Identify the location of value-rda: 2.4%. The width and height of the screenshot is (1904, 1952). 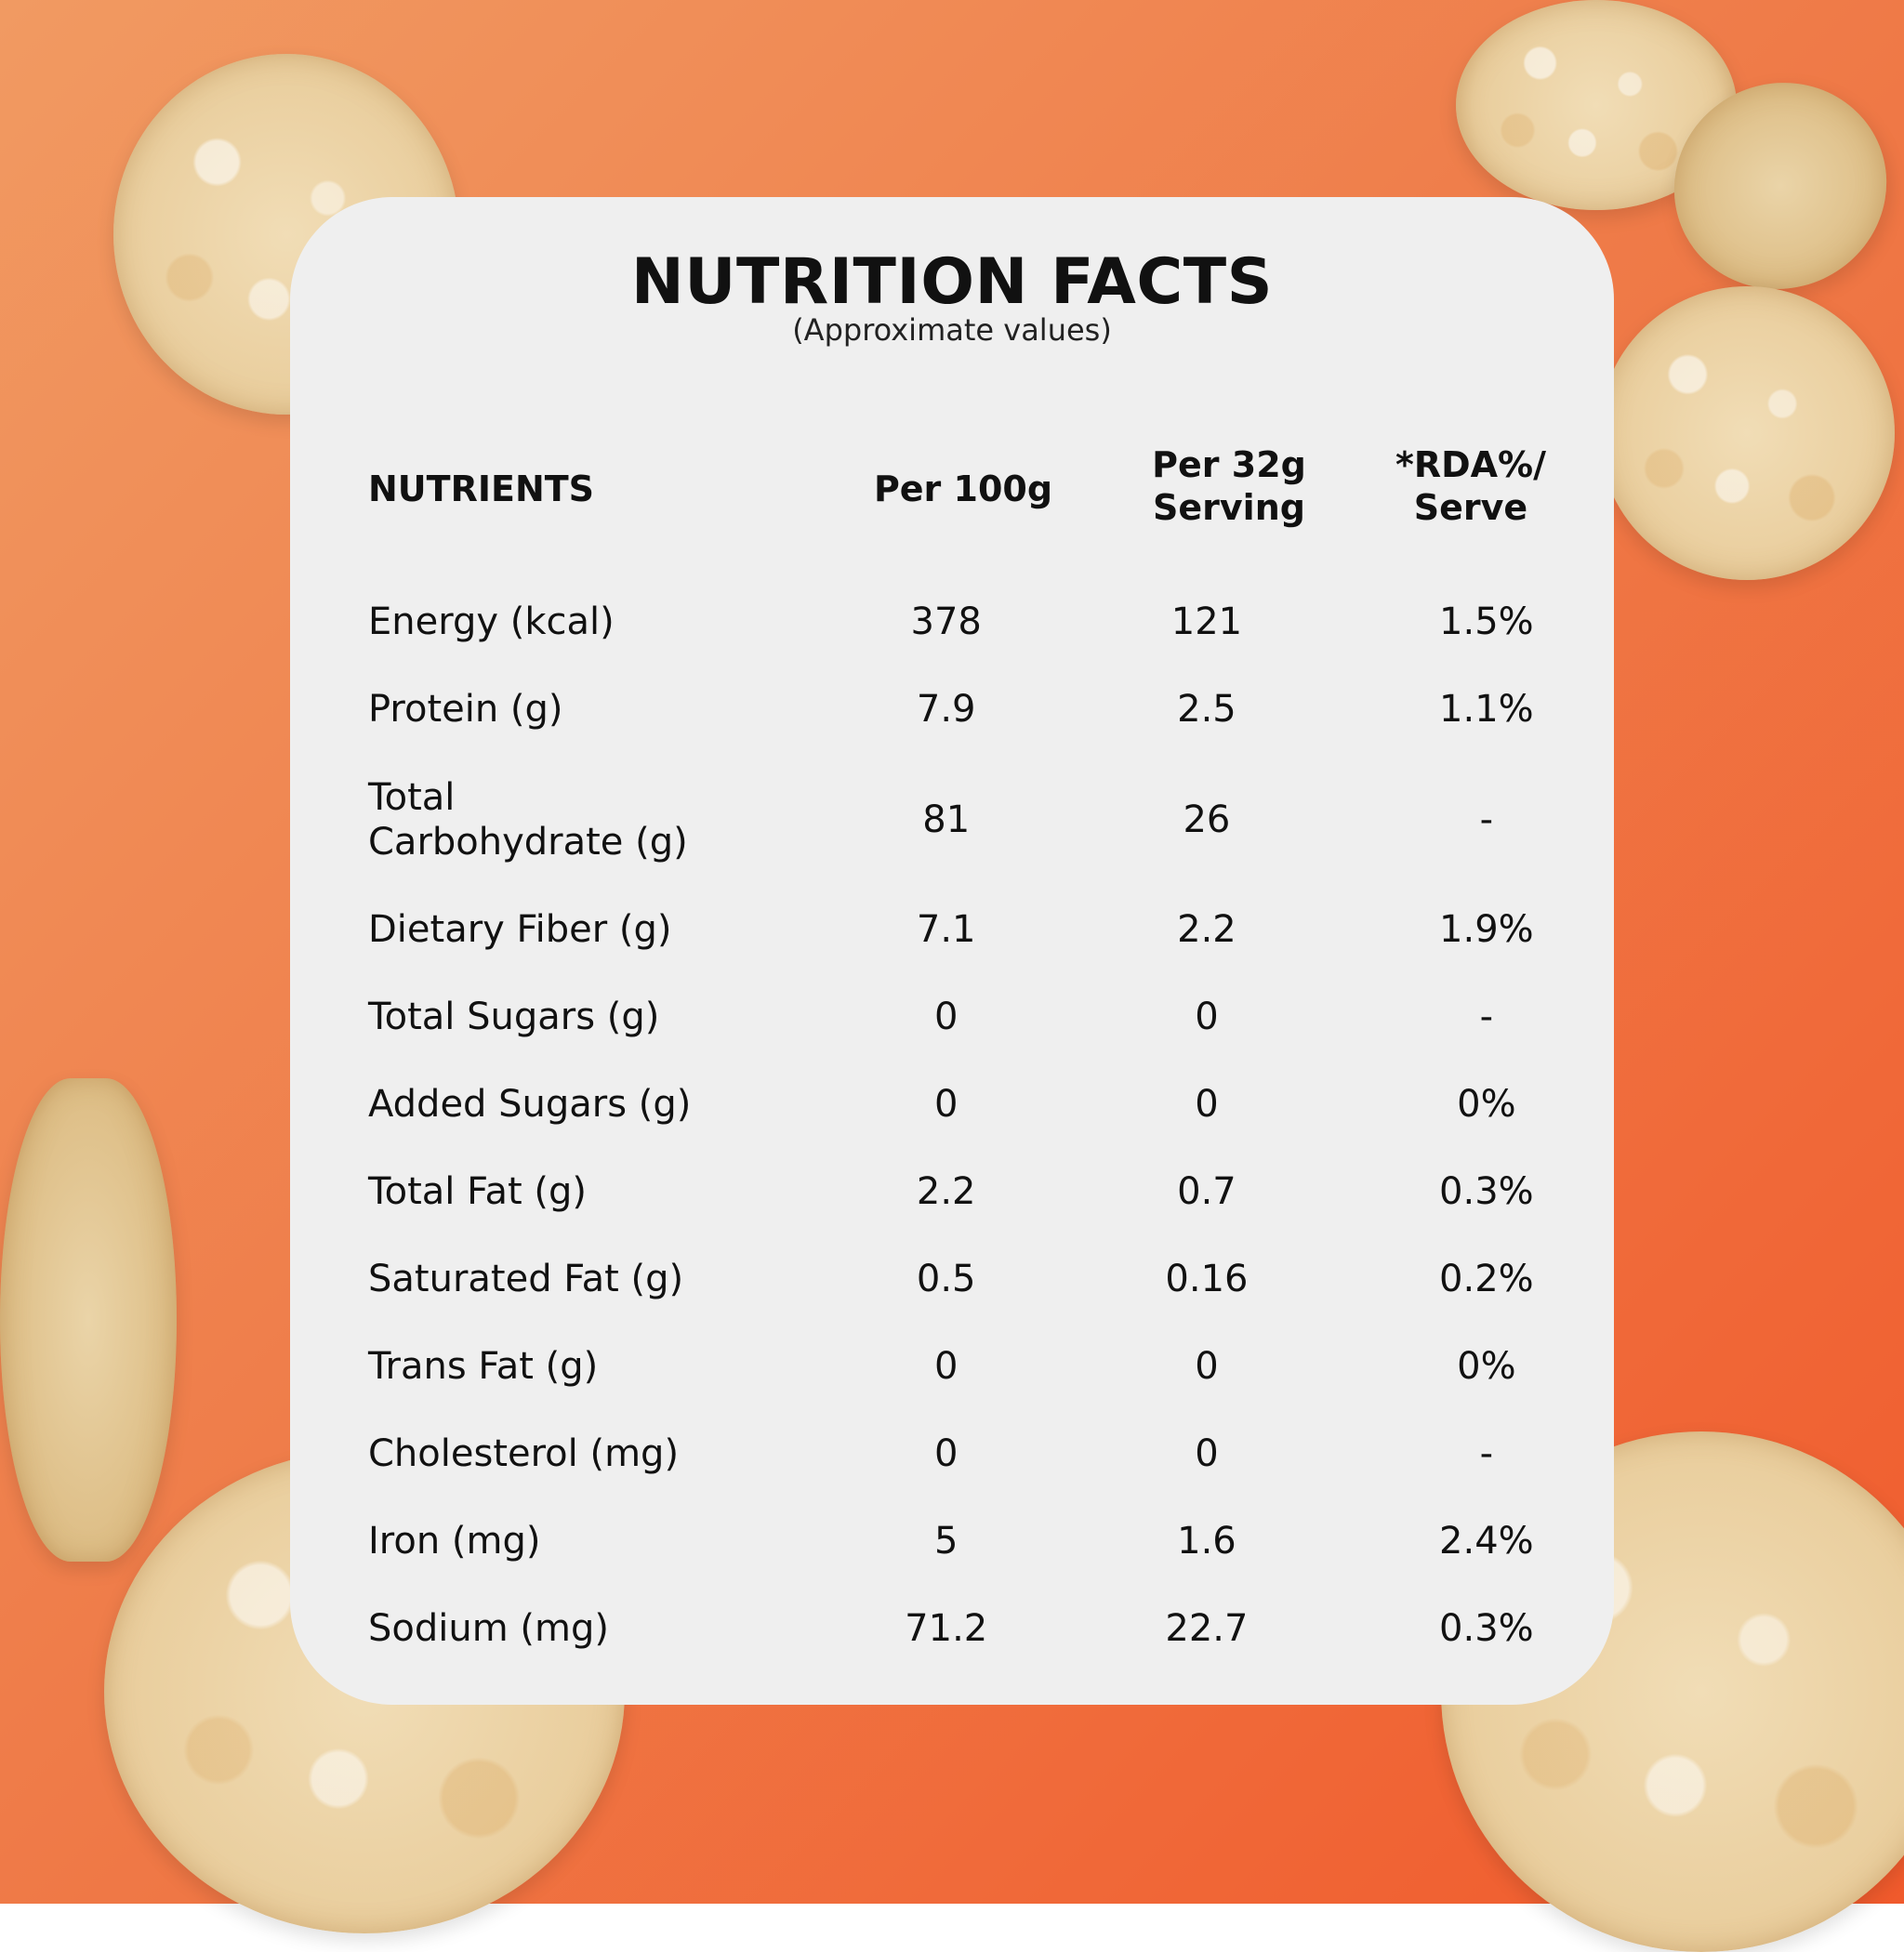
(1486, 1541).